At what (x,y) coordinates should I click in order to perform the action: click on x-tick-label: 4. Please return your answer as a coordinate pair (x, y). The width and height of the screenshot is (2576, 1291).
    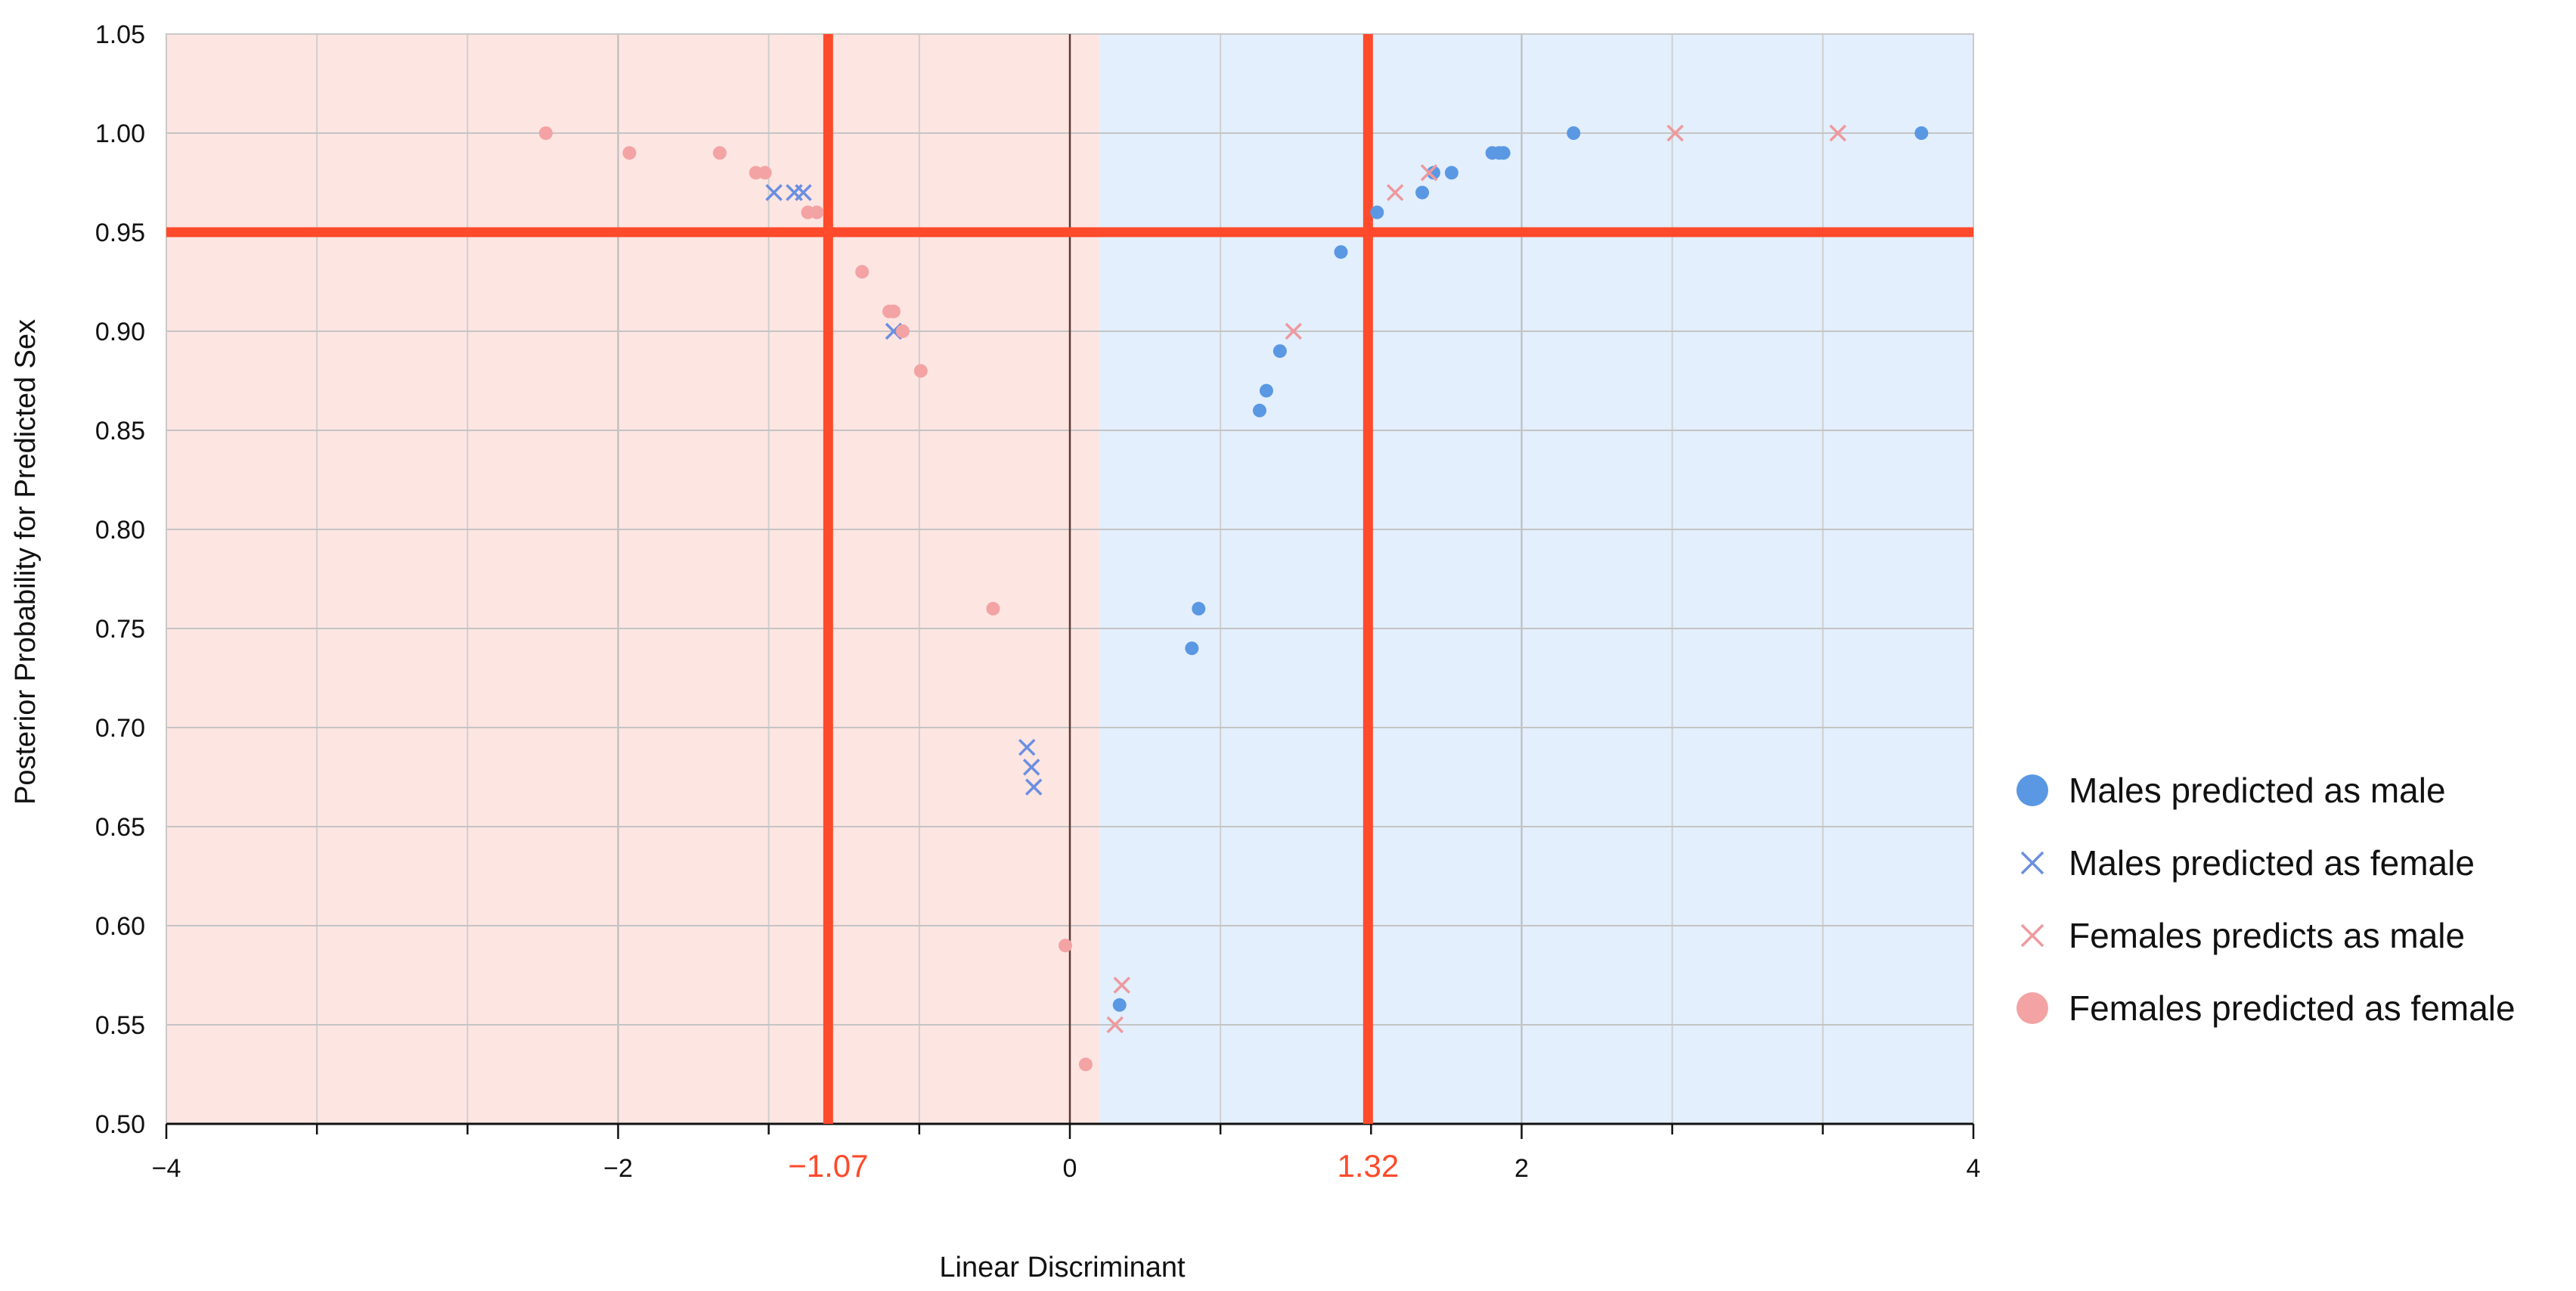
    Looking at the image, I should click on (1974, 1168).